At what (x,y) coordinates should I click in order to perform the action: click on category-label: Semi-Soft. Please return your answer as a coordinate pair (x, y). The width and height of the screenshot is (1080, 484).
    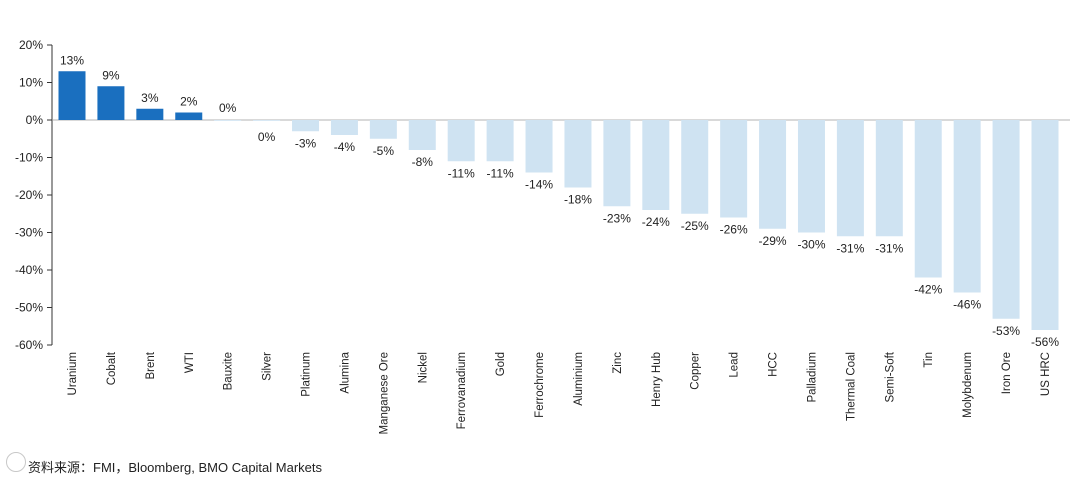
    Looking at the image, I should click on (890, 376).